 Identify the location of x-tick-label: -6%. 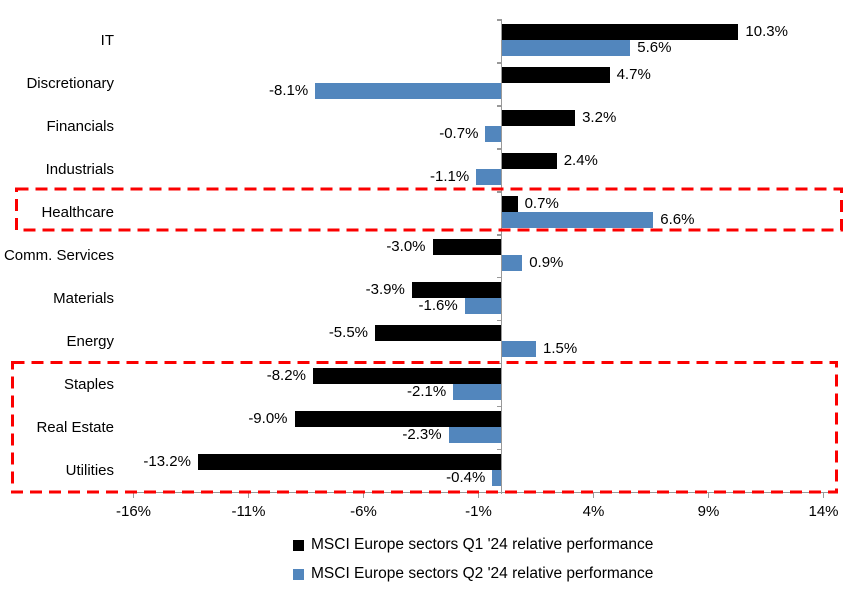
(363, 511).